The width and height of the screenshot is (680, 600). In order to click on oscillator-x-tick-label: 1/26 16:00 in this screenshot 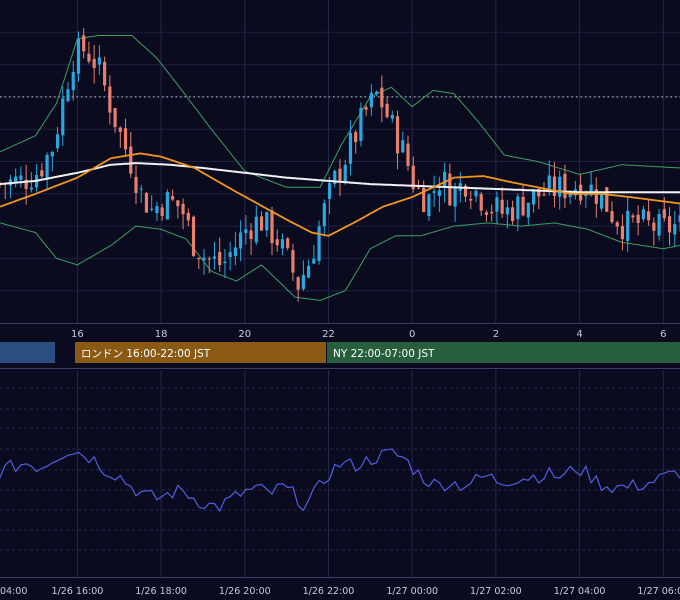, I will do `click(78, 591)`.